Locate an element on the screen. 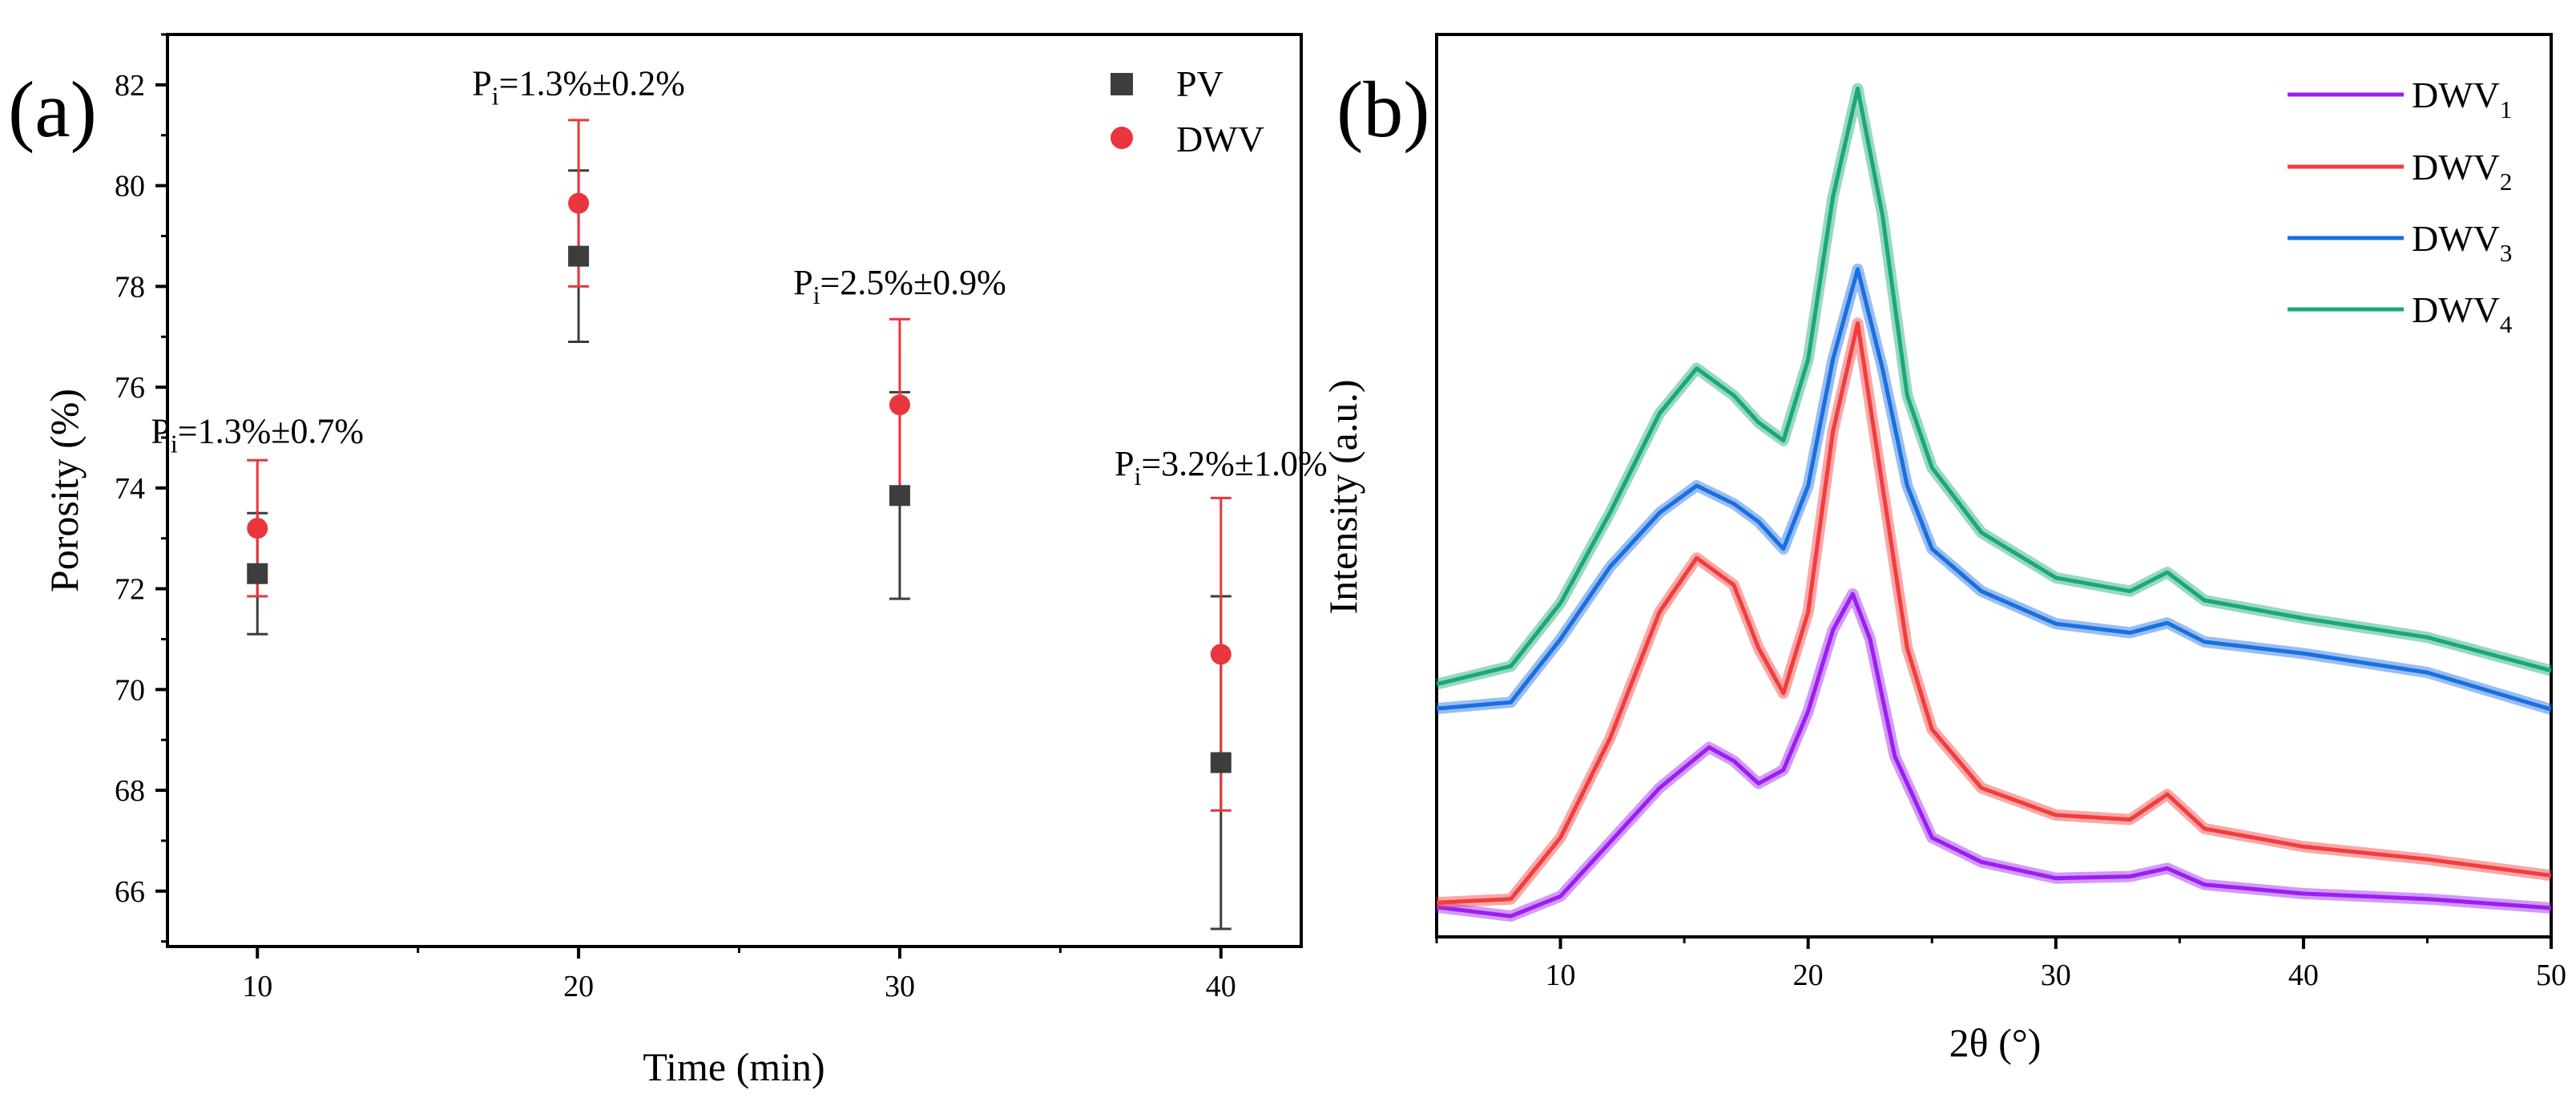 The image size is (2576, 1102). porosity-increase-annotation: Pi=1.3%±0.2% is located at coordinates (578, 86).